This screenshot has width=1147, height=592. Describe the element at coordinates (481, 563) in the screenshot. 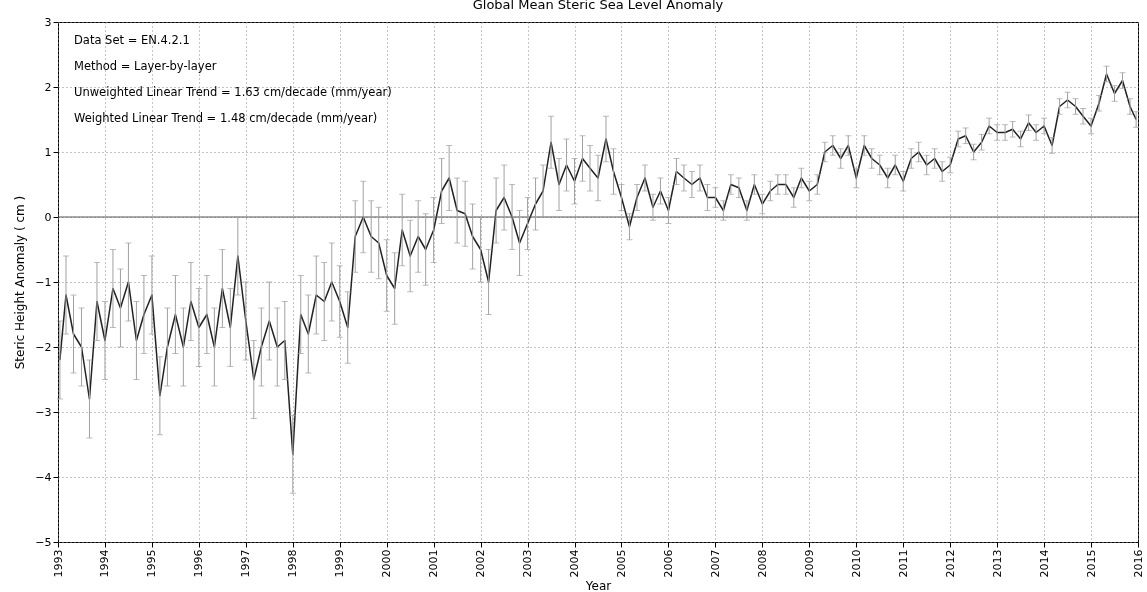

I see `x-tick-label: 2002` at that location.